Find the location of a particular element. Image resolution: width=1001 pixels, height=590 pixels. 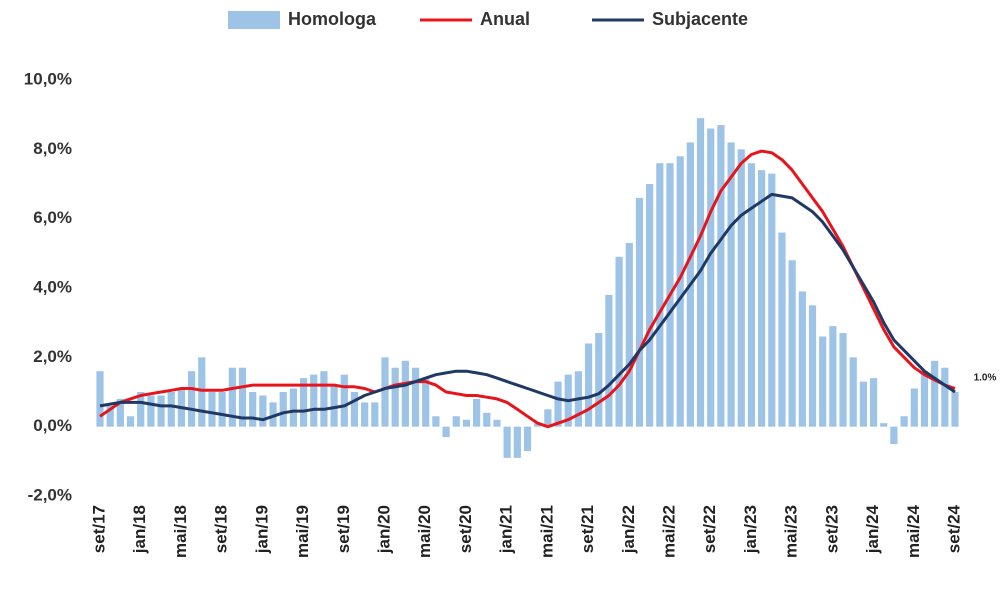

x-tick-label: mai/24 is located at coordinates (913, 530).